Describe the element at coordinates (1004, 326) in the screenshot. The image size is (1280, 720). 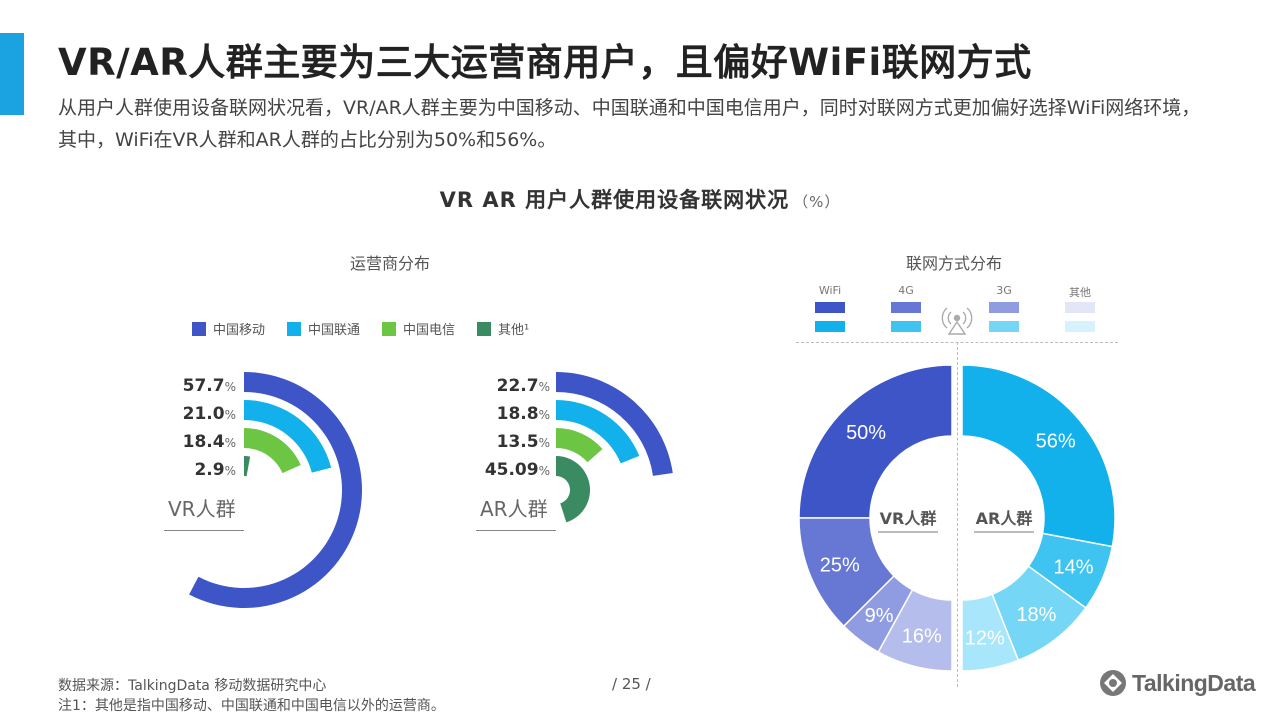
I see `net-swatch-ar-3g` at that location.